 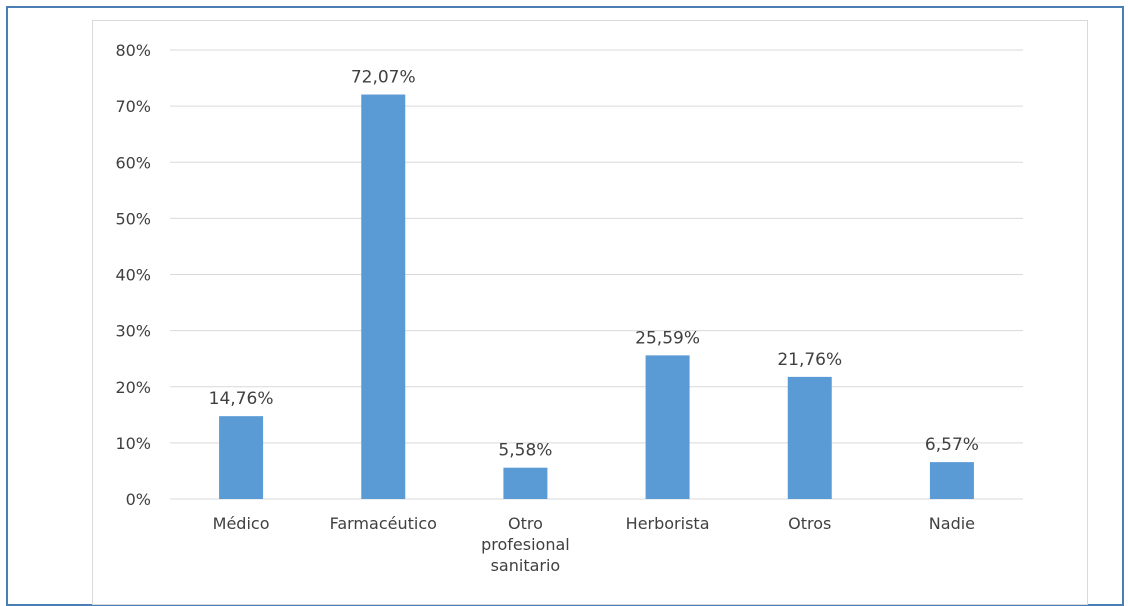 What do you see at coordinates (809, 360) in the screenshot?
I see `data-label: 21,76%` at bounding box center [809, 360].